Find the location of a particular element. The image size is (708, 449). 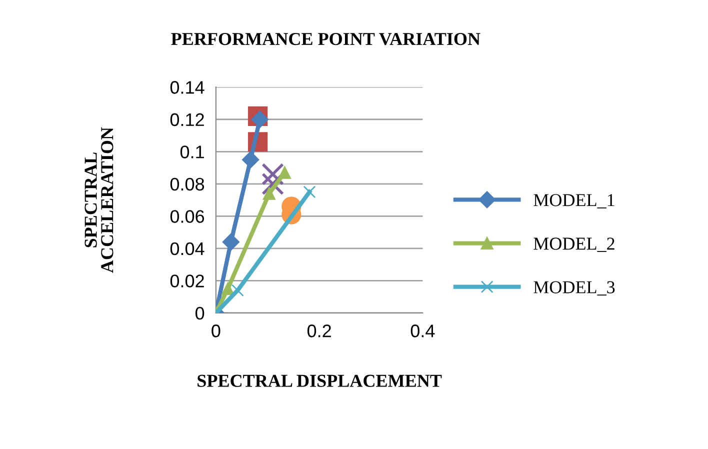

y-axis-title: SPECTRAL ACCELERATION is located at coordinates (99, 200).